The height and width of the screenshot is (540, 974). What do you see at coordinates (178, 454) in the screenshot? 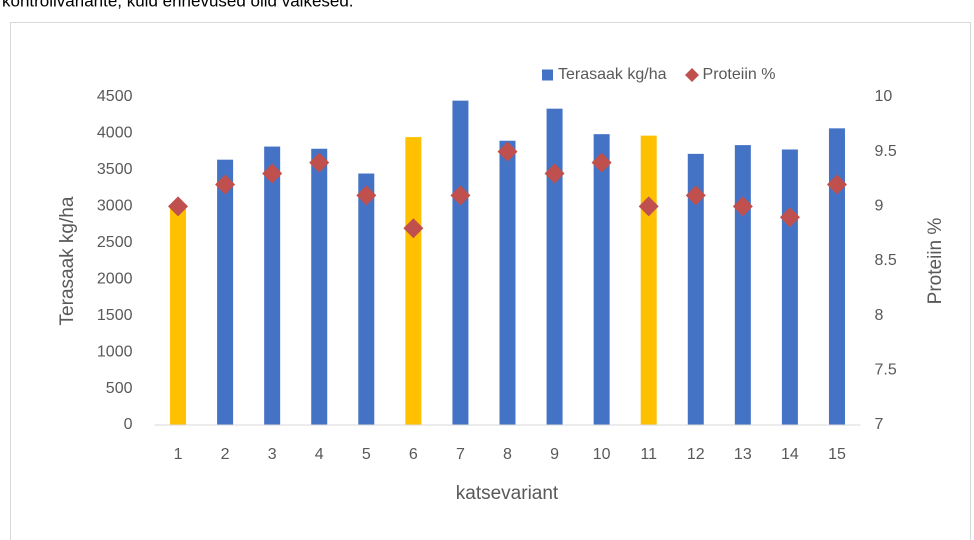
I see `x-tick-label: 1` at bounding box center [178, 454].